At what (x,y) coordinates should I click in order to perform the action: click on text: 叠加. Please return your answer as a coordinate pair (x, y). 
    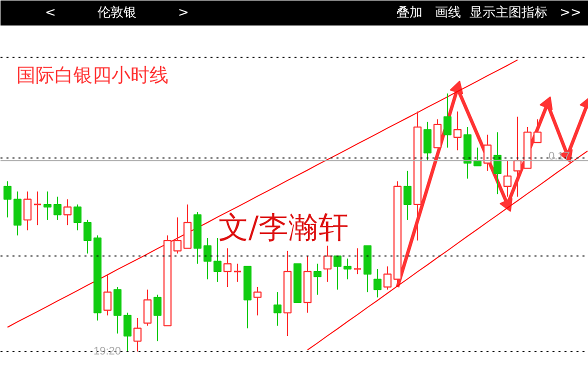
    Looking at the image, I should click on (409, 13).